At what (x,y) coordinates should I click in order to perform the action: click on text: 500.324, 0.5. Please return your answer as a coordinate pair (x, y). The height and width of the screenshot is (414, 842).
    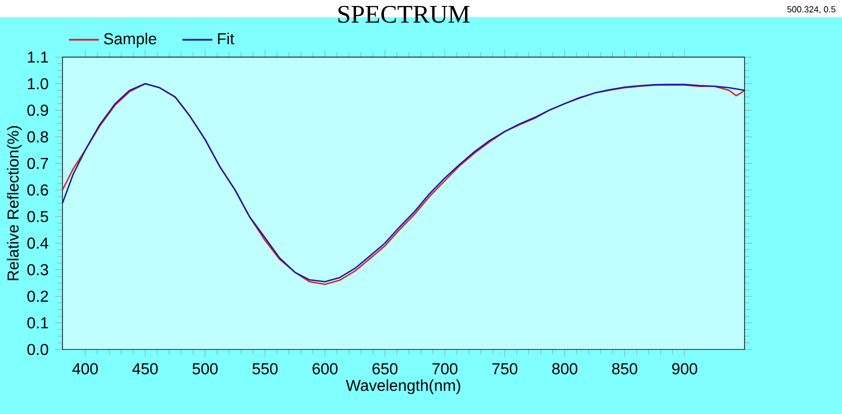
    Looking at the image, I should click on (811, 10).